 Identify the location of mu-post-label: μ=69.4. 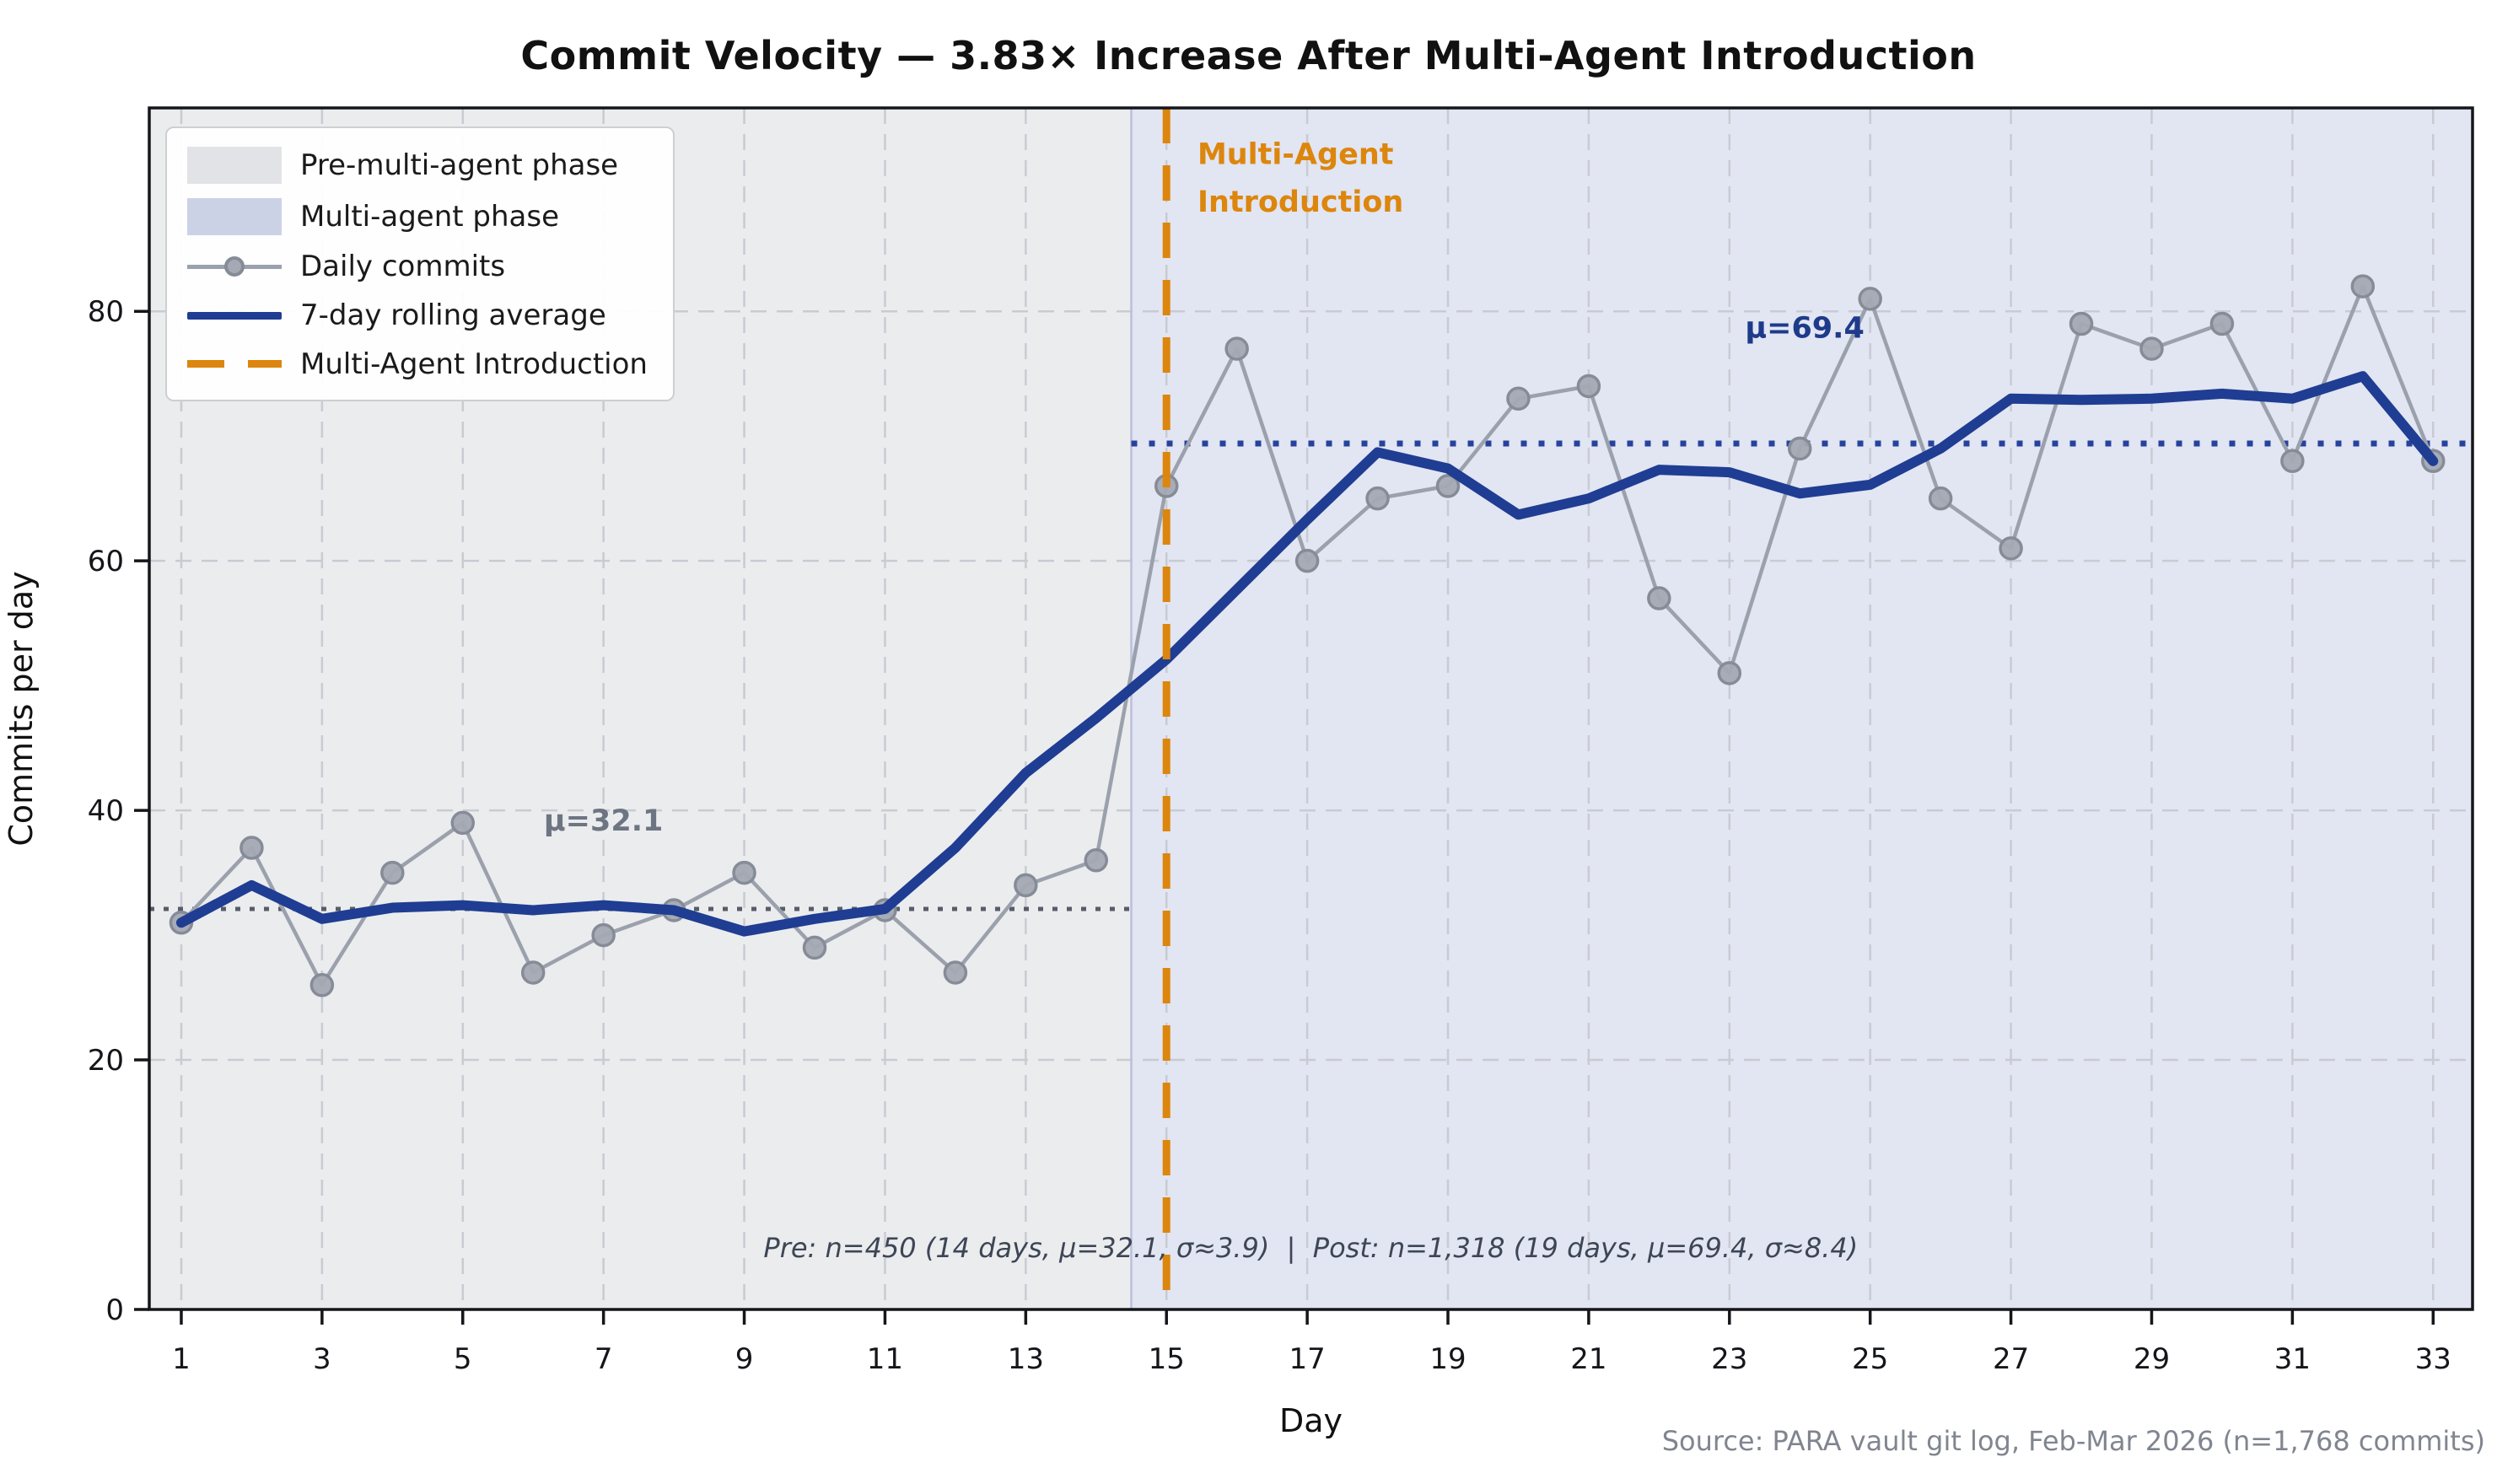
(1804, 328).